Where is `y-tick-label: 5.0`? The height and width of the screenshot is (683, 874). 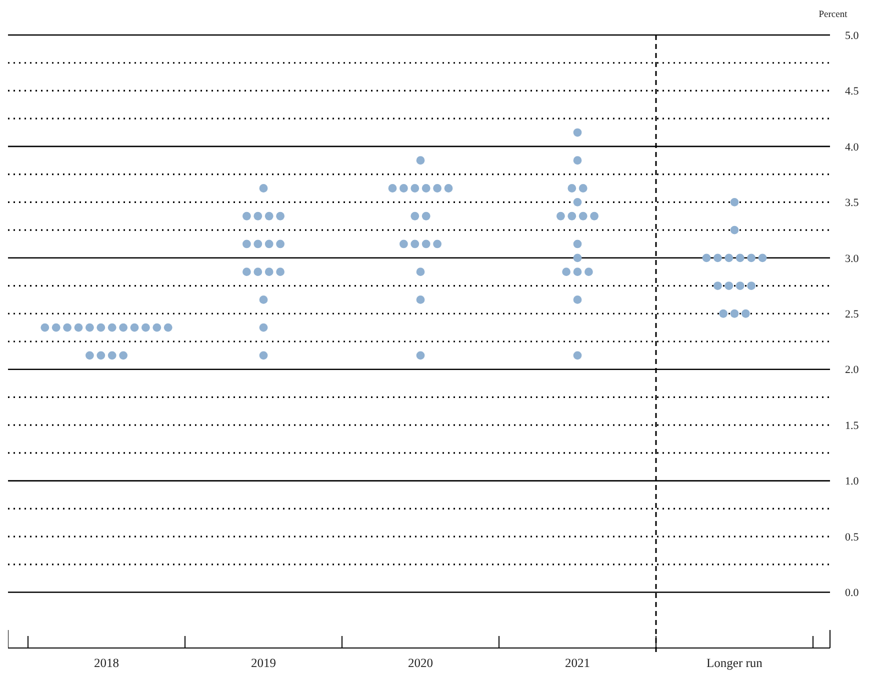 y-tick-label: 5.0 is located at coordinates (852, 36).